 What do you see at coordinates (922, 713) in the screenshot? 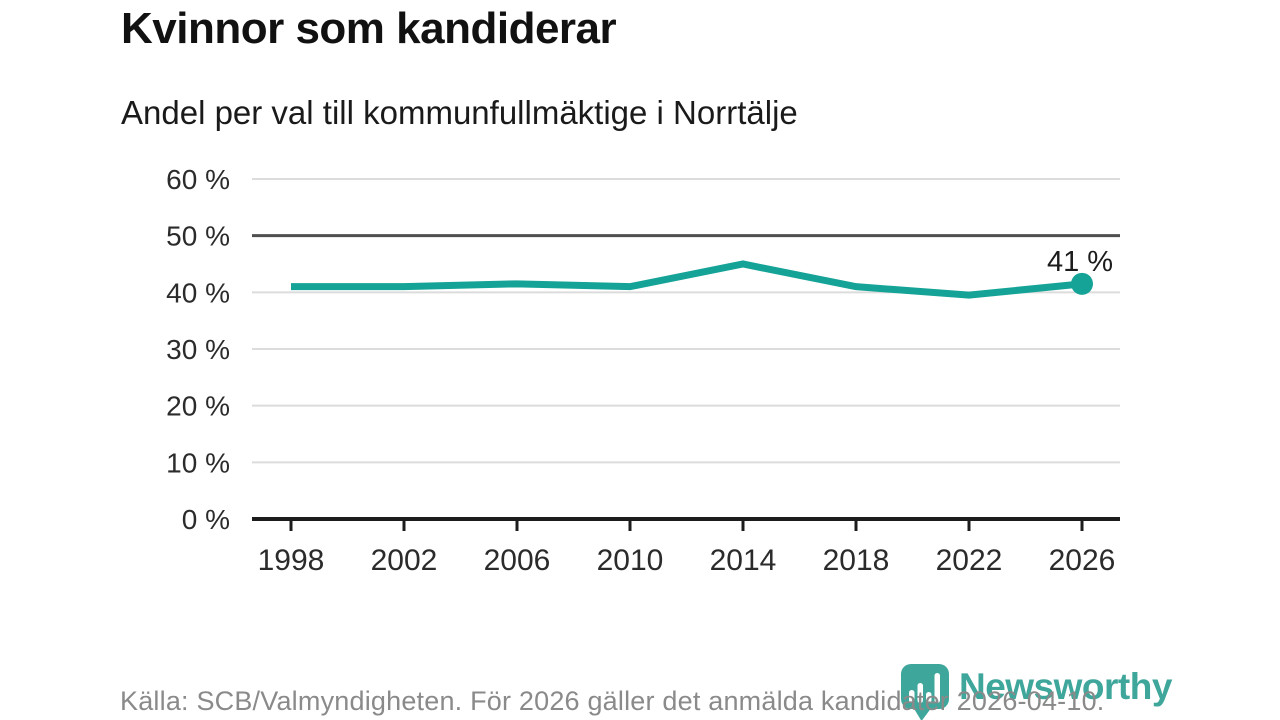
I see `pin-tail` at bounding box center [922, 713].